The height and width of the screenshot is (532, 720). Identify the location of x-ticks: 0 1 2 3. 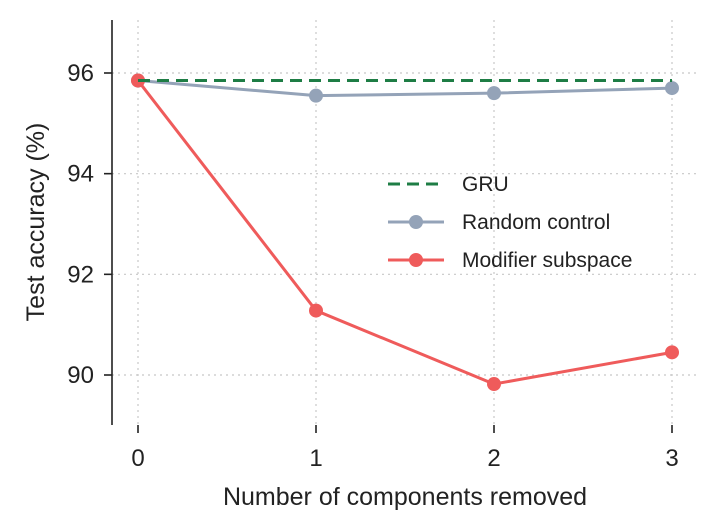
(405, 448).